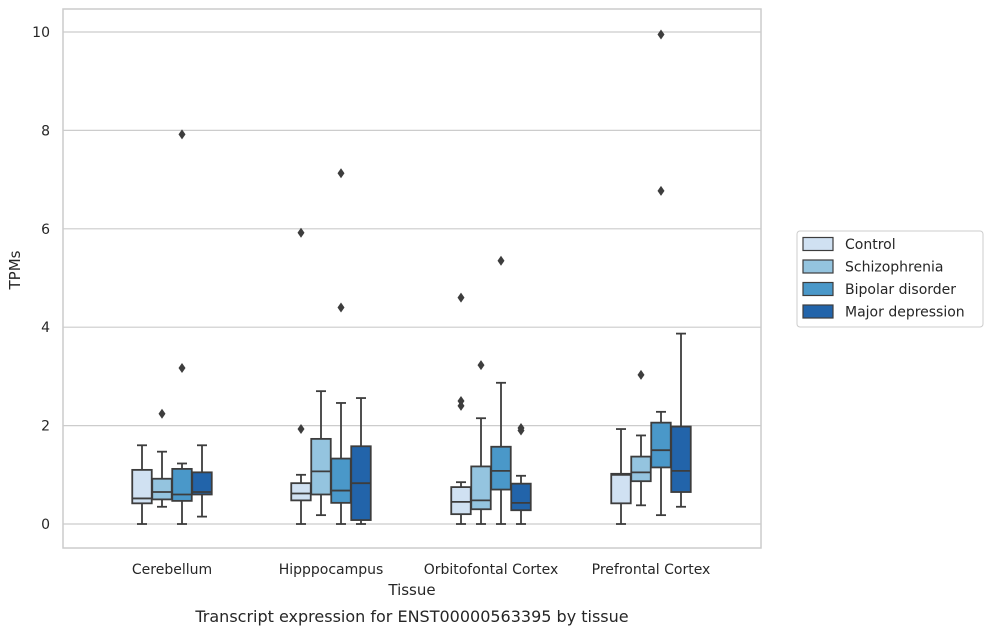 This screenshot has height=634, width=992. I want to click on y-tick-label: 2, so click(45, 427).